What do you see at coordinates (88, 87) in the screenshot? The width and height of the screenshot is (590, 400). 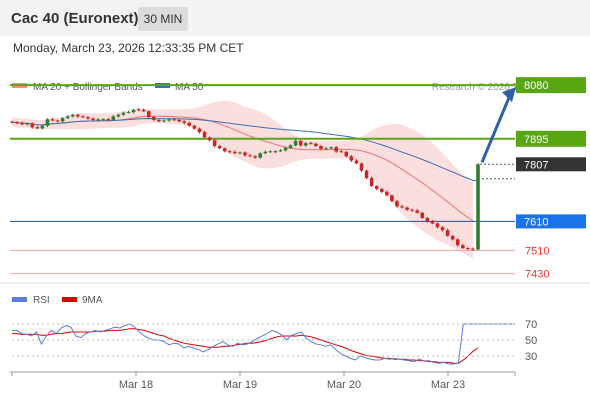 I see `ma20-legend-label: MA 20 + Bollinger Bands` at bounding box center [88, 87].